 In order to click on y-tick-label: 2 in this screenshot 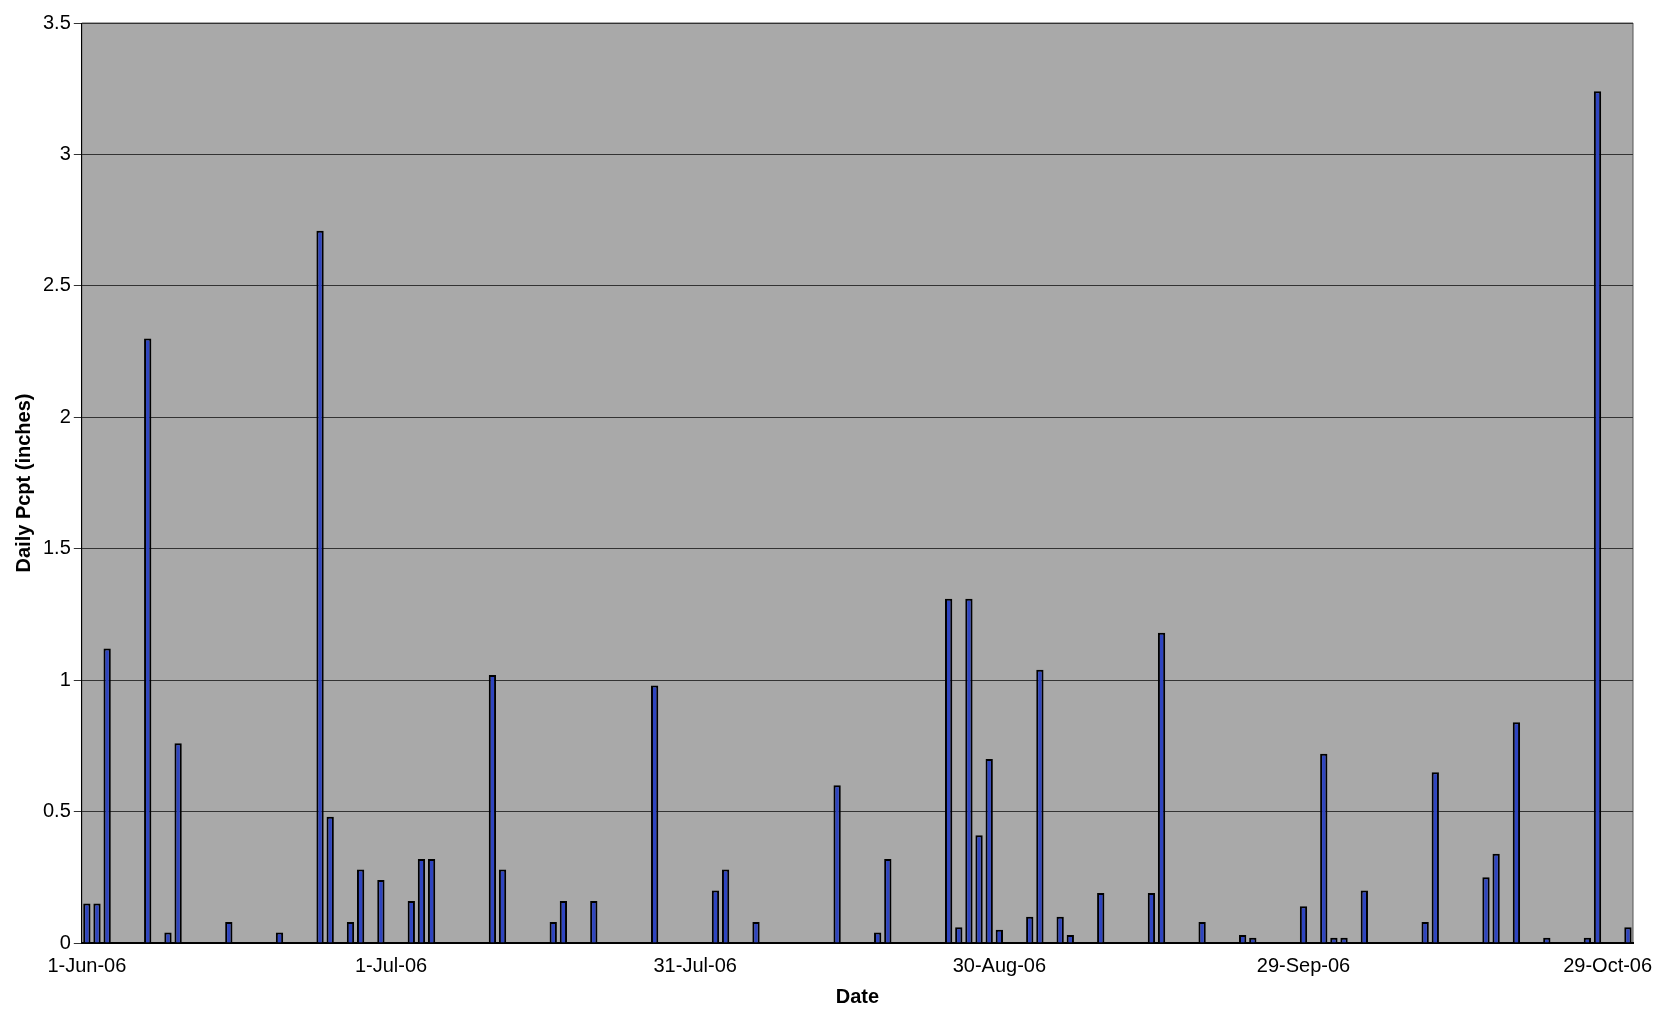, I will do `click(65, 415)`.